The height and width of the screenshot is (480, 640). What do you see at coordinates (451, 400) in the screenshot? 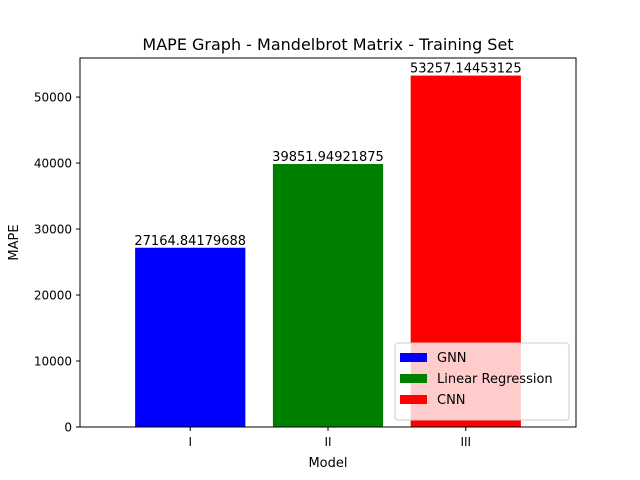
I see `legend-label: CNN` at bounding box center [451, 400].